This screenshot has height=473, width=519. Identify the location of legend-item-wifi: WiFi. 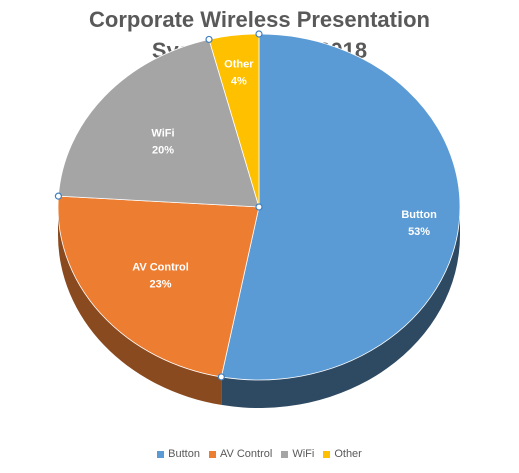
(297, 454).